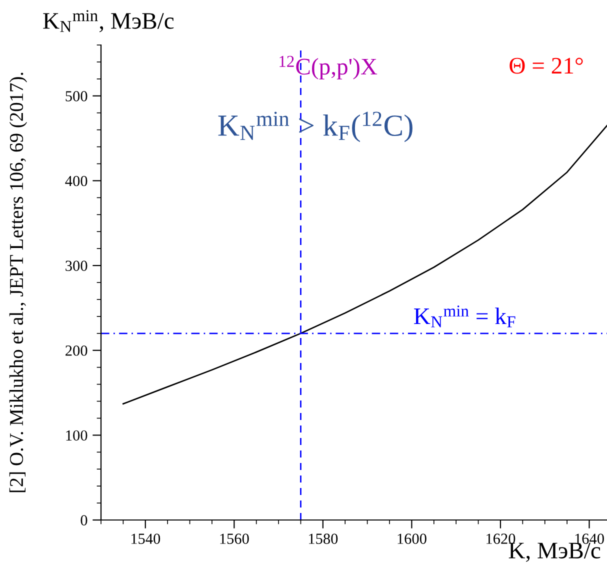 This screenshot has width=607, height=565. What do you see at coordinates (412, 539) in the screenshot?
I see `x-tick-label: 1600` at bounding box center [412, 539].